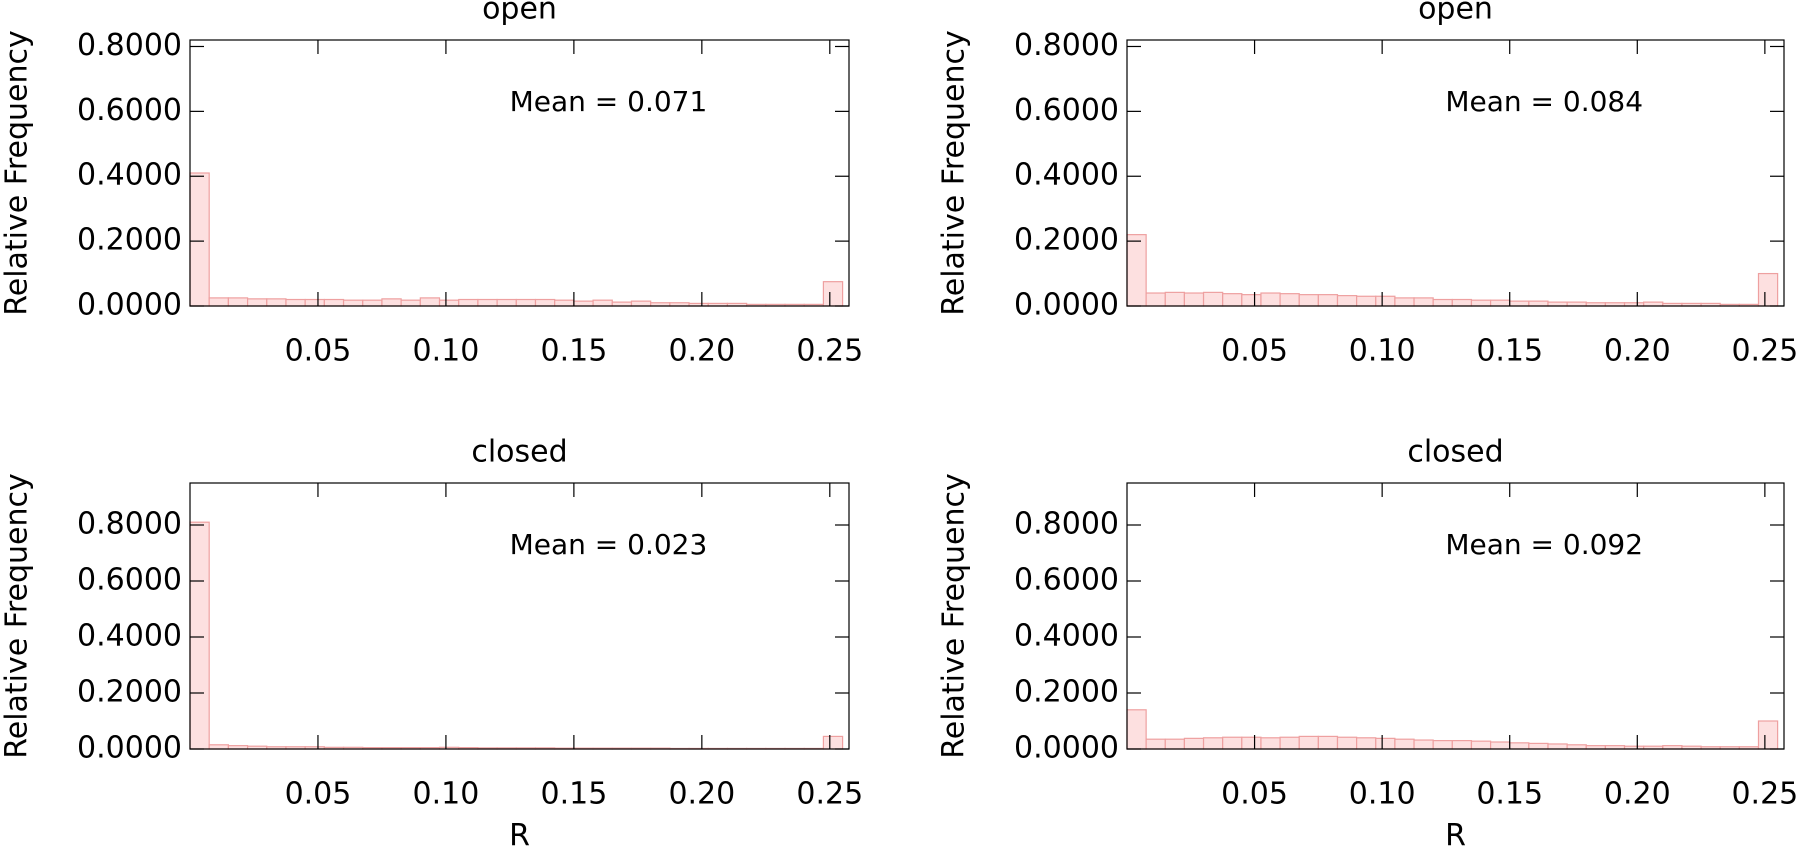  What do you see at coordinates (1455, 452) in the screenshot?
I see `chart-title: closed` at bounding box center [1455, 452].